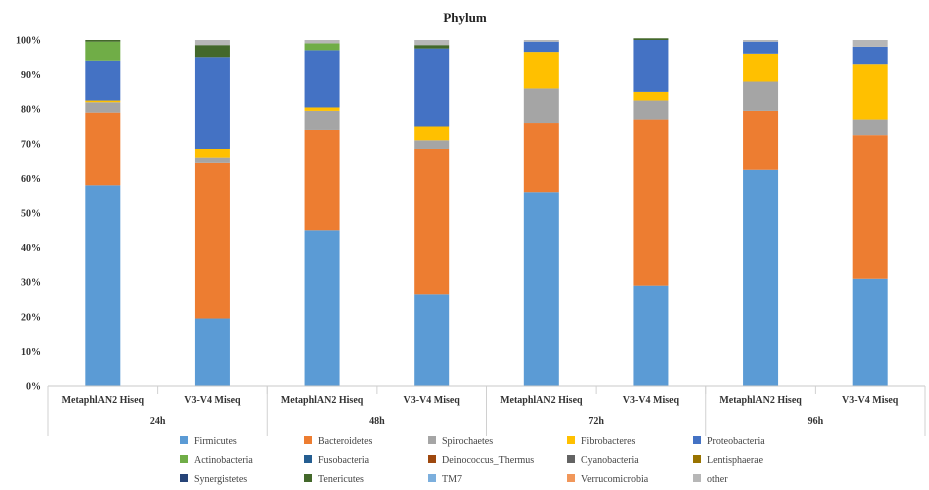  What do you see at coordinates (31, 214) in the screenshot?
I see `y-tick-label: 50%` at bounding box center [31, 214].